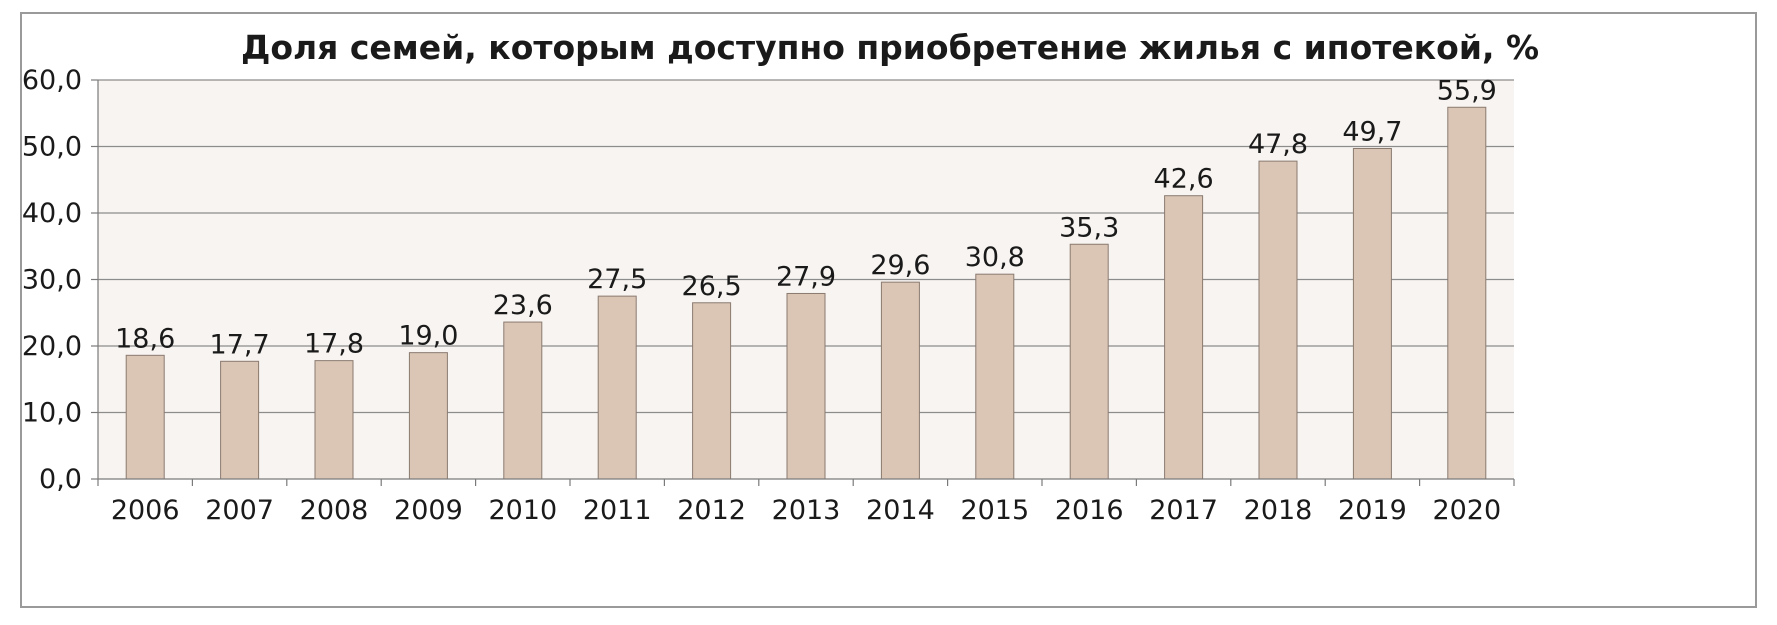 This screenshot has width=1777, height=625. What do you see at coordinates (334, 344) in the screenshot?
I see `data-label-2008: 17,8` at bounding box center [334, 344].